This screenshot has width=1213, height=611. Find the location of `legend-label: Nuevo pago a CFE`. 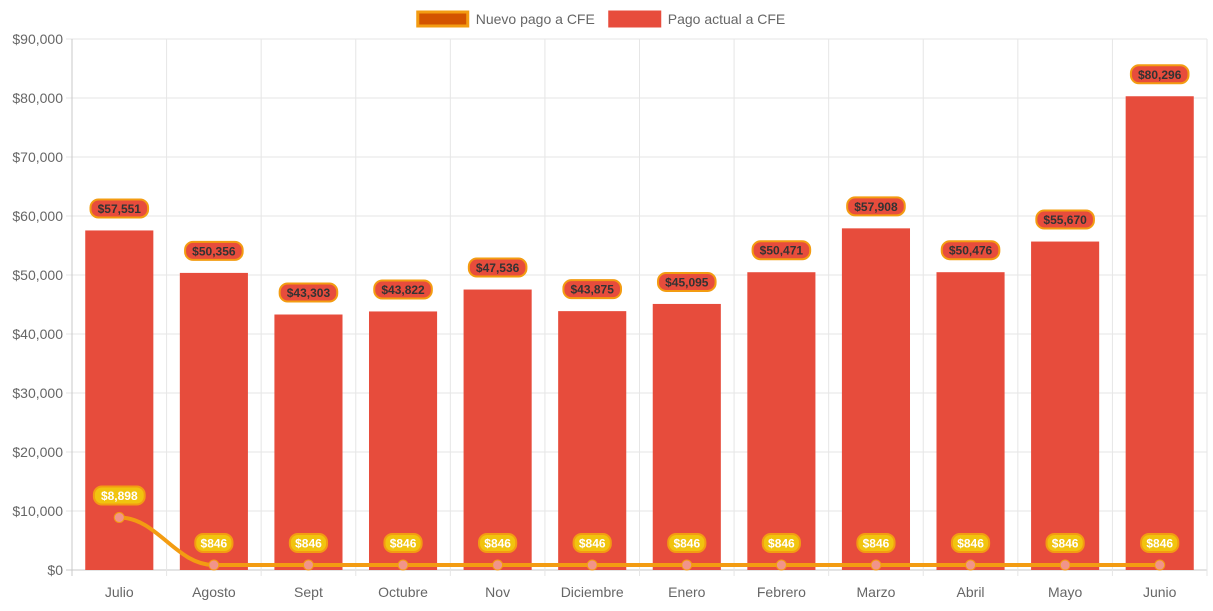

legend-label: Nuevo pago a CFE is located at coordinates (535, 19).